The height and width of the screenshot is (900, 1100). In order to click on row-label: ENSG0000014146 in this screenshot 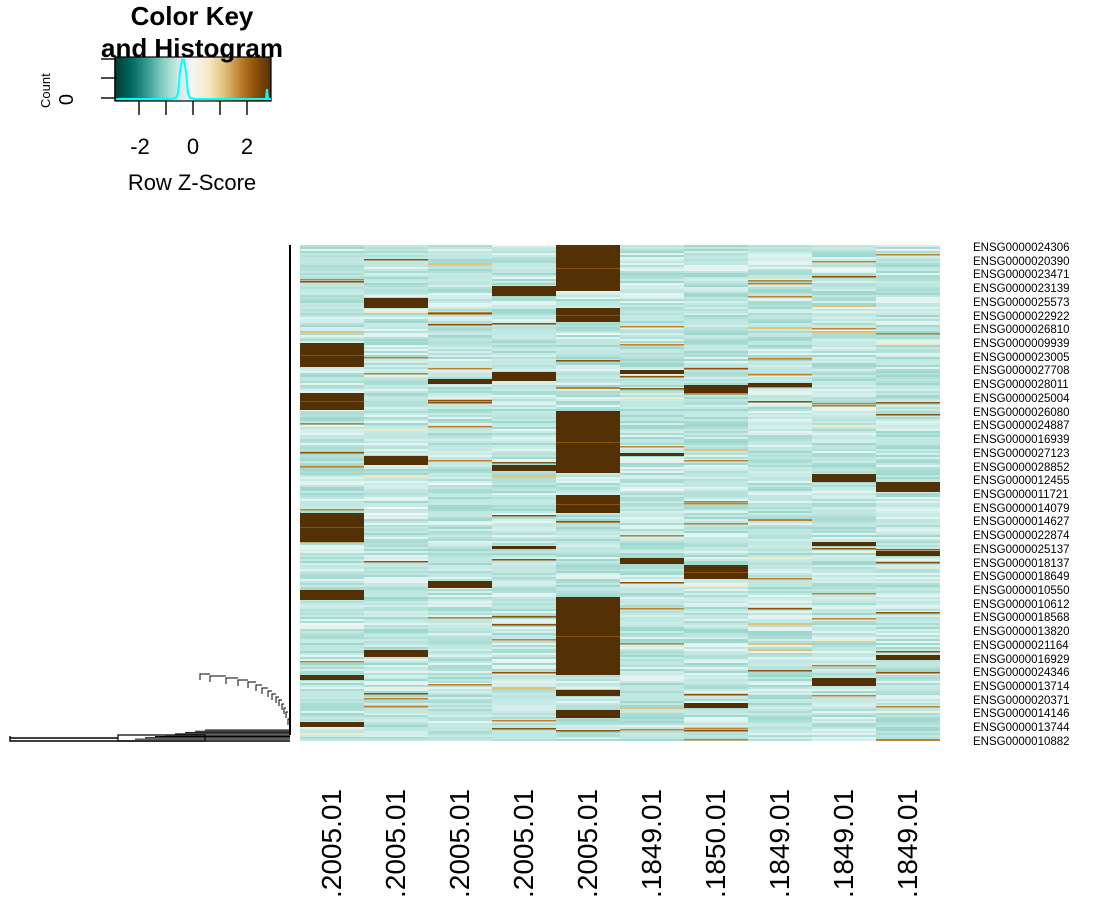, I will do `click(1021, 714)`.